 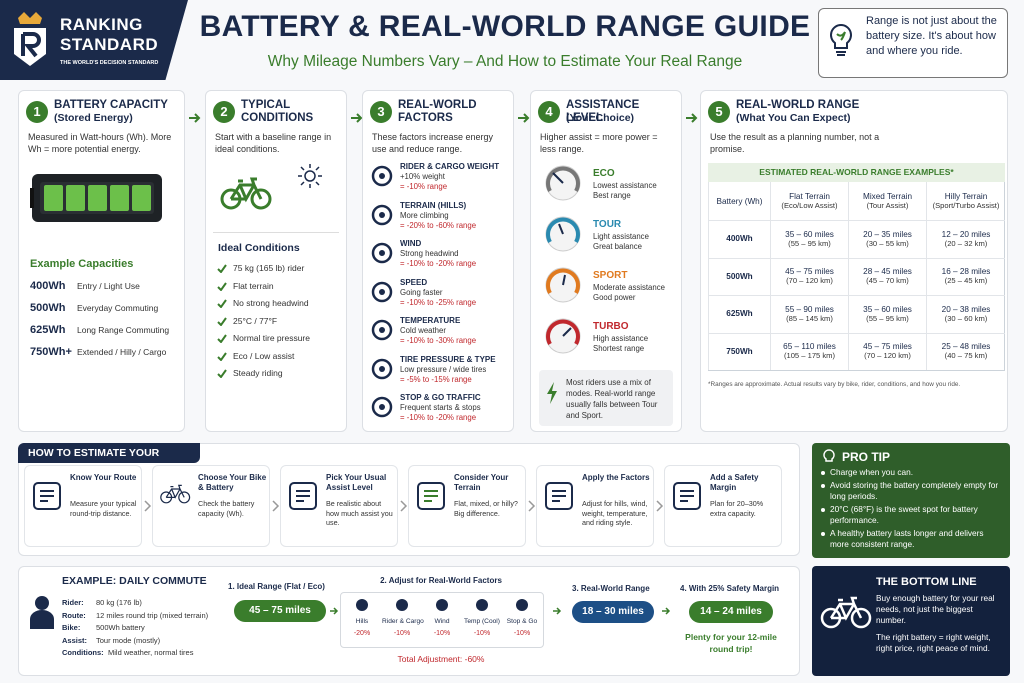 I want to click on detail-value: 80 kg (176 lb), so click(x=119, y=602).